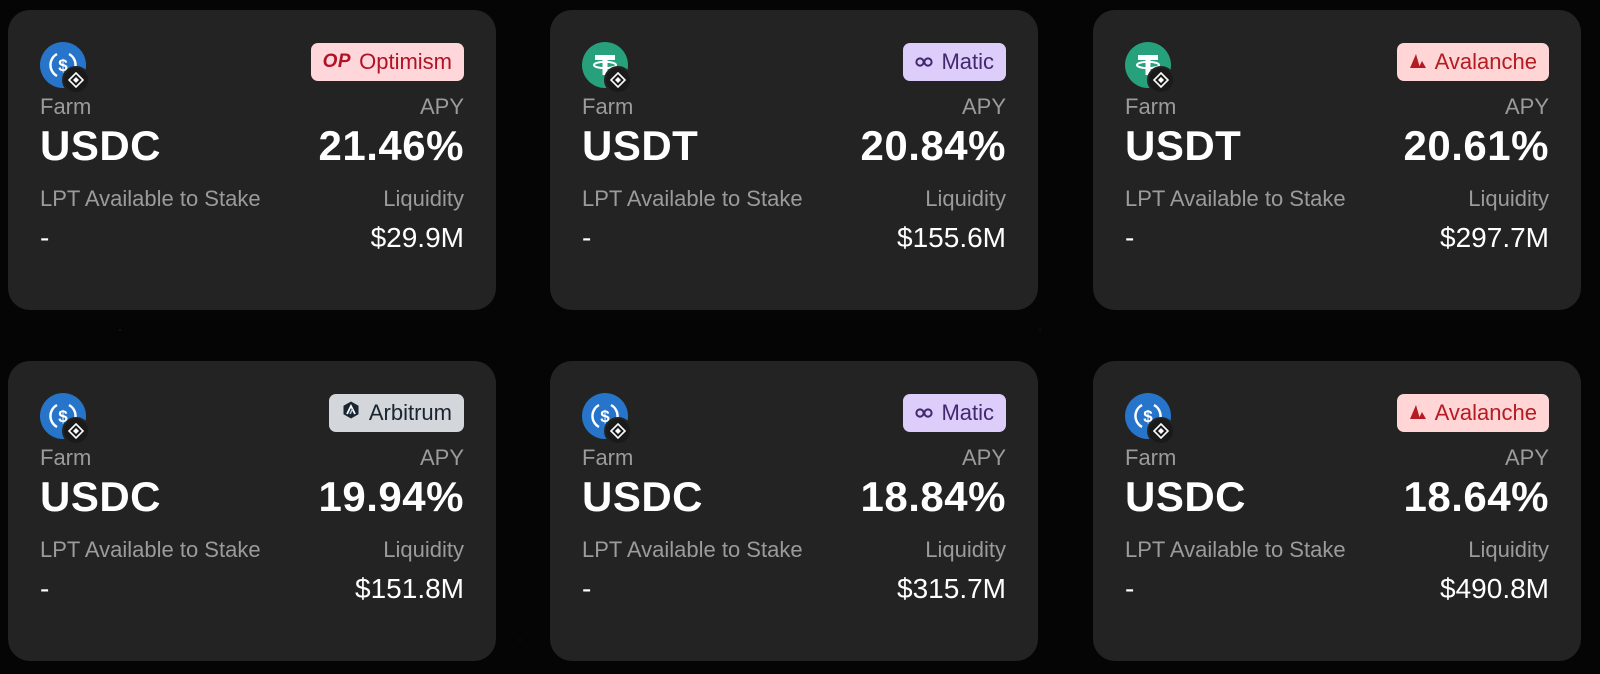 The image size is (1600, 674). What do you see at coordinates (410, 412) in the screenshot?
I see `network-name: Arbitrum` at bounding box center [410, 412].